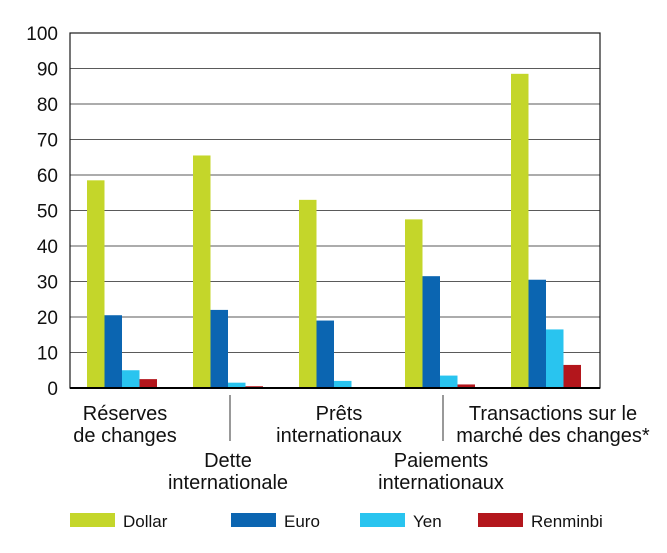  What do you see at coordinates (52, 389) in the screenshot?
I see `y-tick-label: 0` at bounding box center [52, 389].